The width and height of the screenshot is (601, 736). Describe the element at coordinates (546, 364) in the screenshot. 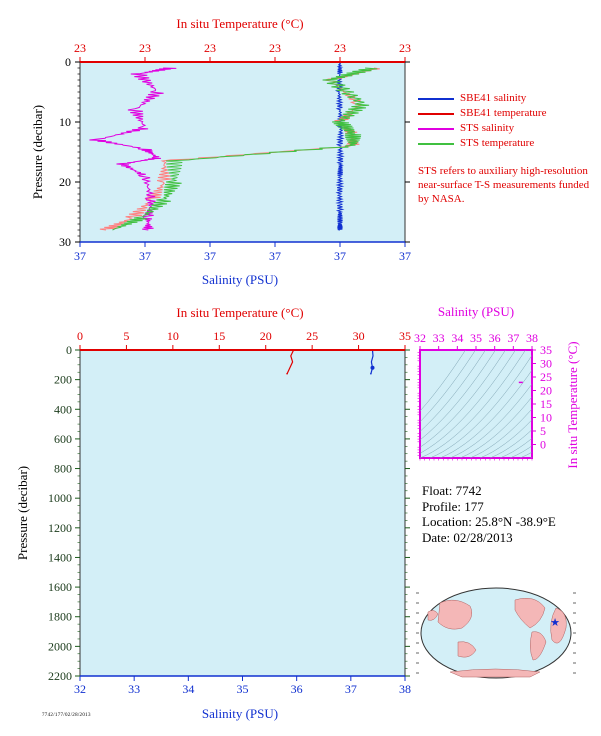

I see `ts-temperature-tick-label: 30` at that location.